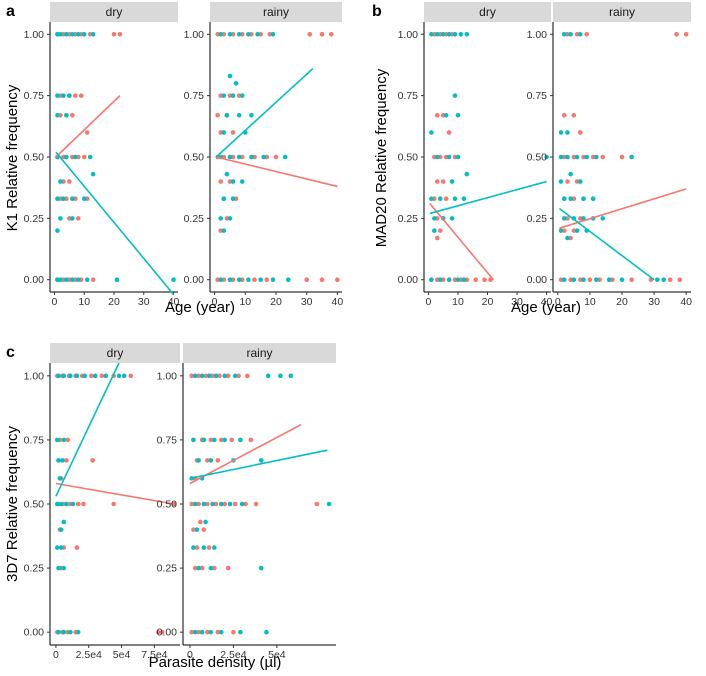 The height and width of the screenshot is (676, 706). What do you see at coordinates (167, 569) in the screenshot?
I see `y-tick-label: 0.25` at bounding box center [167, 569].